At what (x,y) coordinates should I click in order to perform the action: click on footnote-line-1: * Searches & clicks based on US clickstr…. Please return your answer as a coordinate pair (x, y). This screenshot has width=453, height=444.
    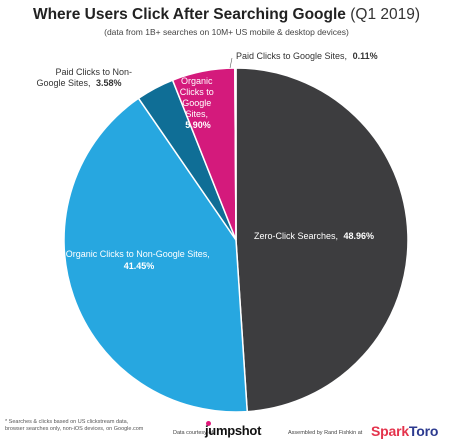
    Looking at the image, I should click on (67, 422).